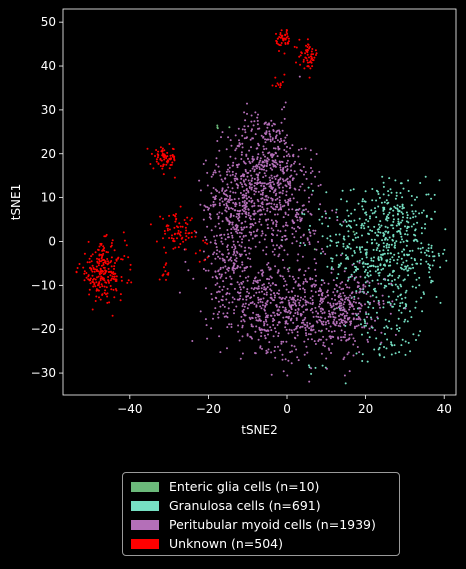 The width and height of the screenshot is (466, 569). Describe the element at coordinates (52, 241) in the screenshot. I see `y-tick-label: 0` at that location.